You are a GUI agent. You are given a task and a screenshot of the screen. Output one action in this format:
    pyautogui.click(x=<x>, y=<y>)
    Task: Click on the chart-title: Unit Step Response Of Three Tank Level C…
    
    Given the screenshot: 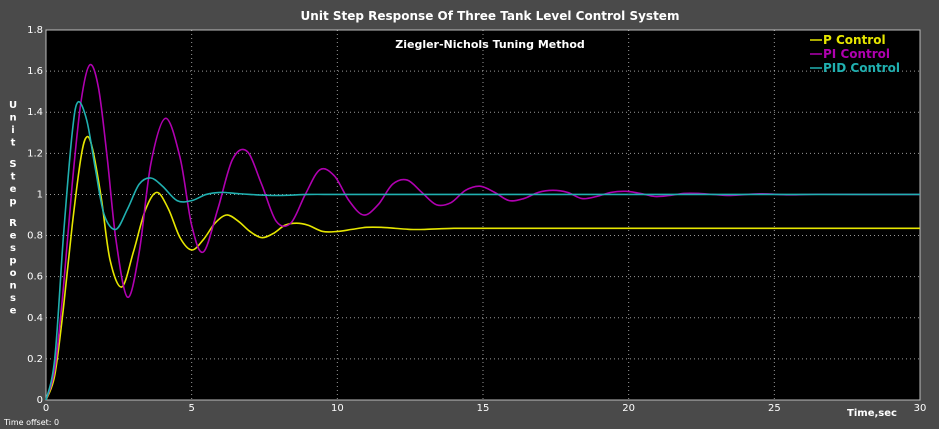 What is the action you would take?
    pyautogui.click(x=490, y=16)
    